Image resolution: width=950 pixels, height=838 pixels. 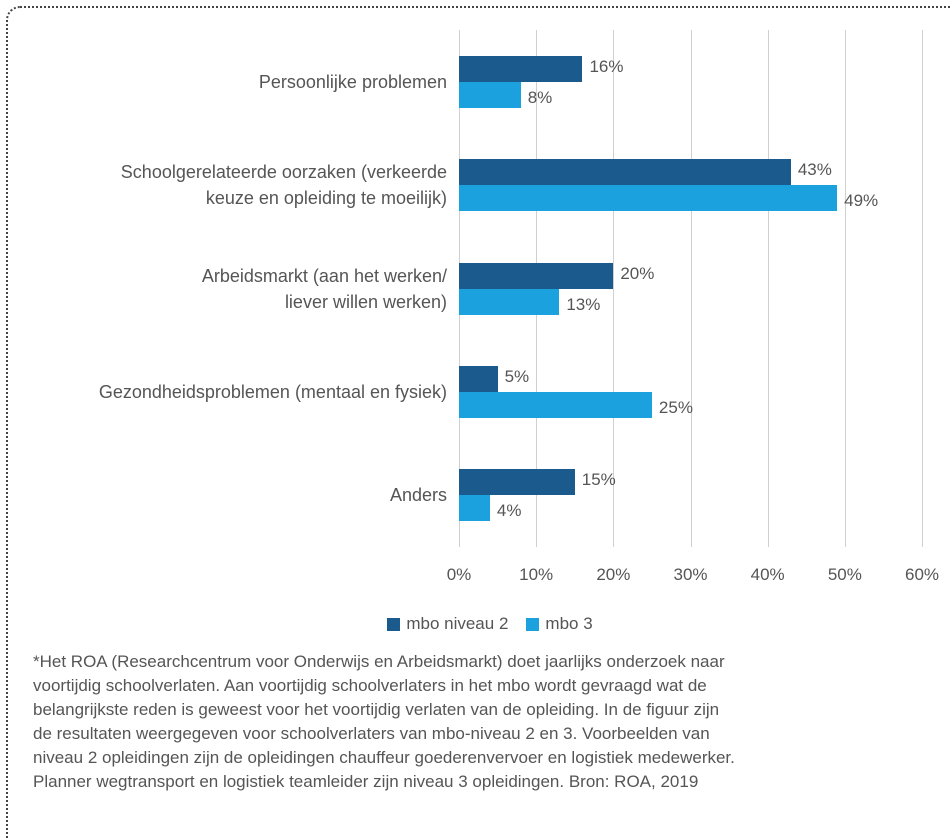 What do you see at coordinates (675, 407) in the screenshot?
I see `data-label: 25%` at bounding box center [675, 407].